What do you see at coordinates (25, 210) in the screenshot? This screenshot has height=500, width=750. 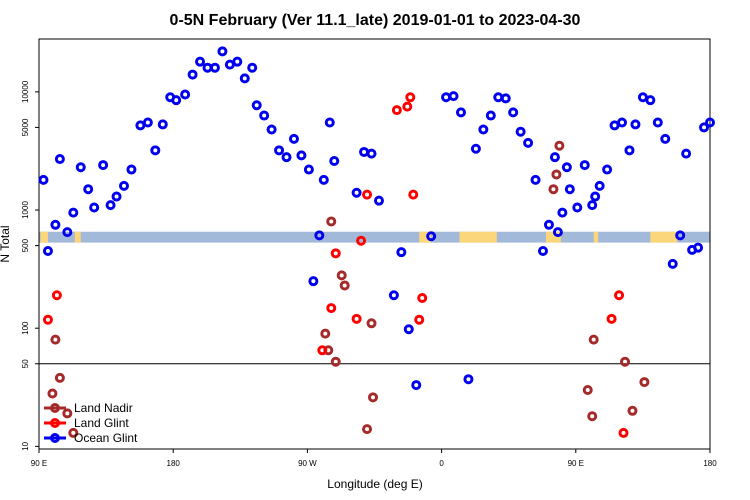 I see `y-tick-label: 1000` at bounding box center [25, 210].